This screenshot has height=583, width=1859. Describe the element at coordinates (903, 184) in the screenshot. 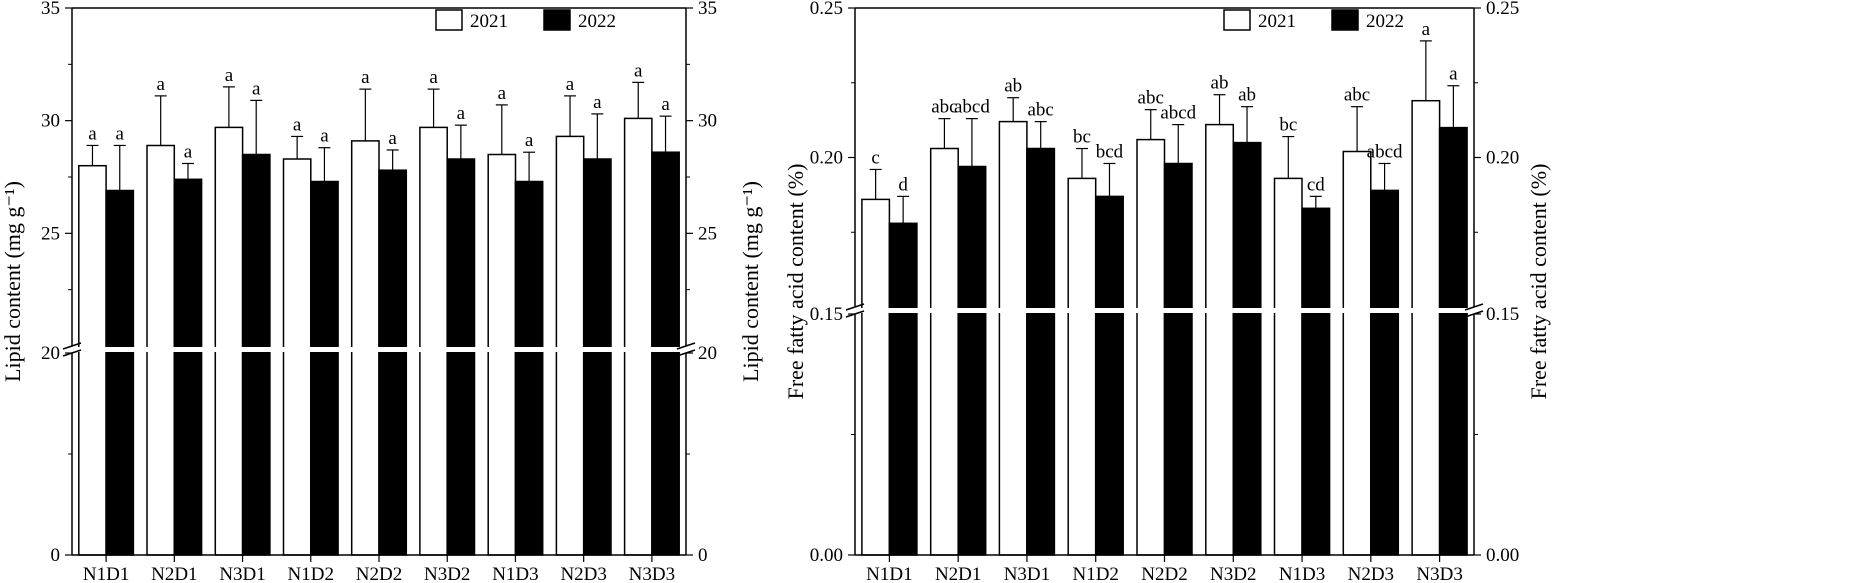

I see `significance-letter: d` at that location.